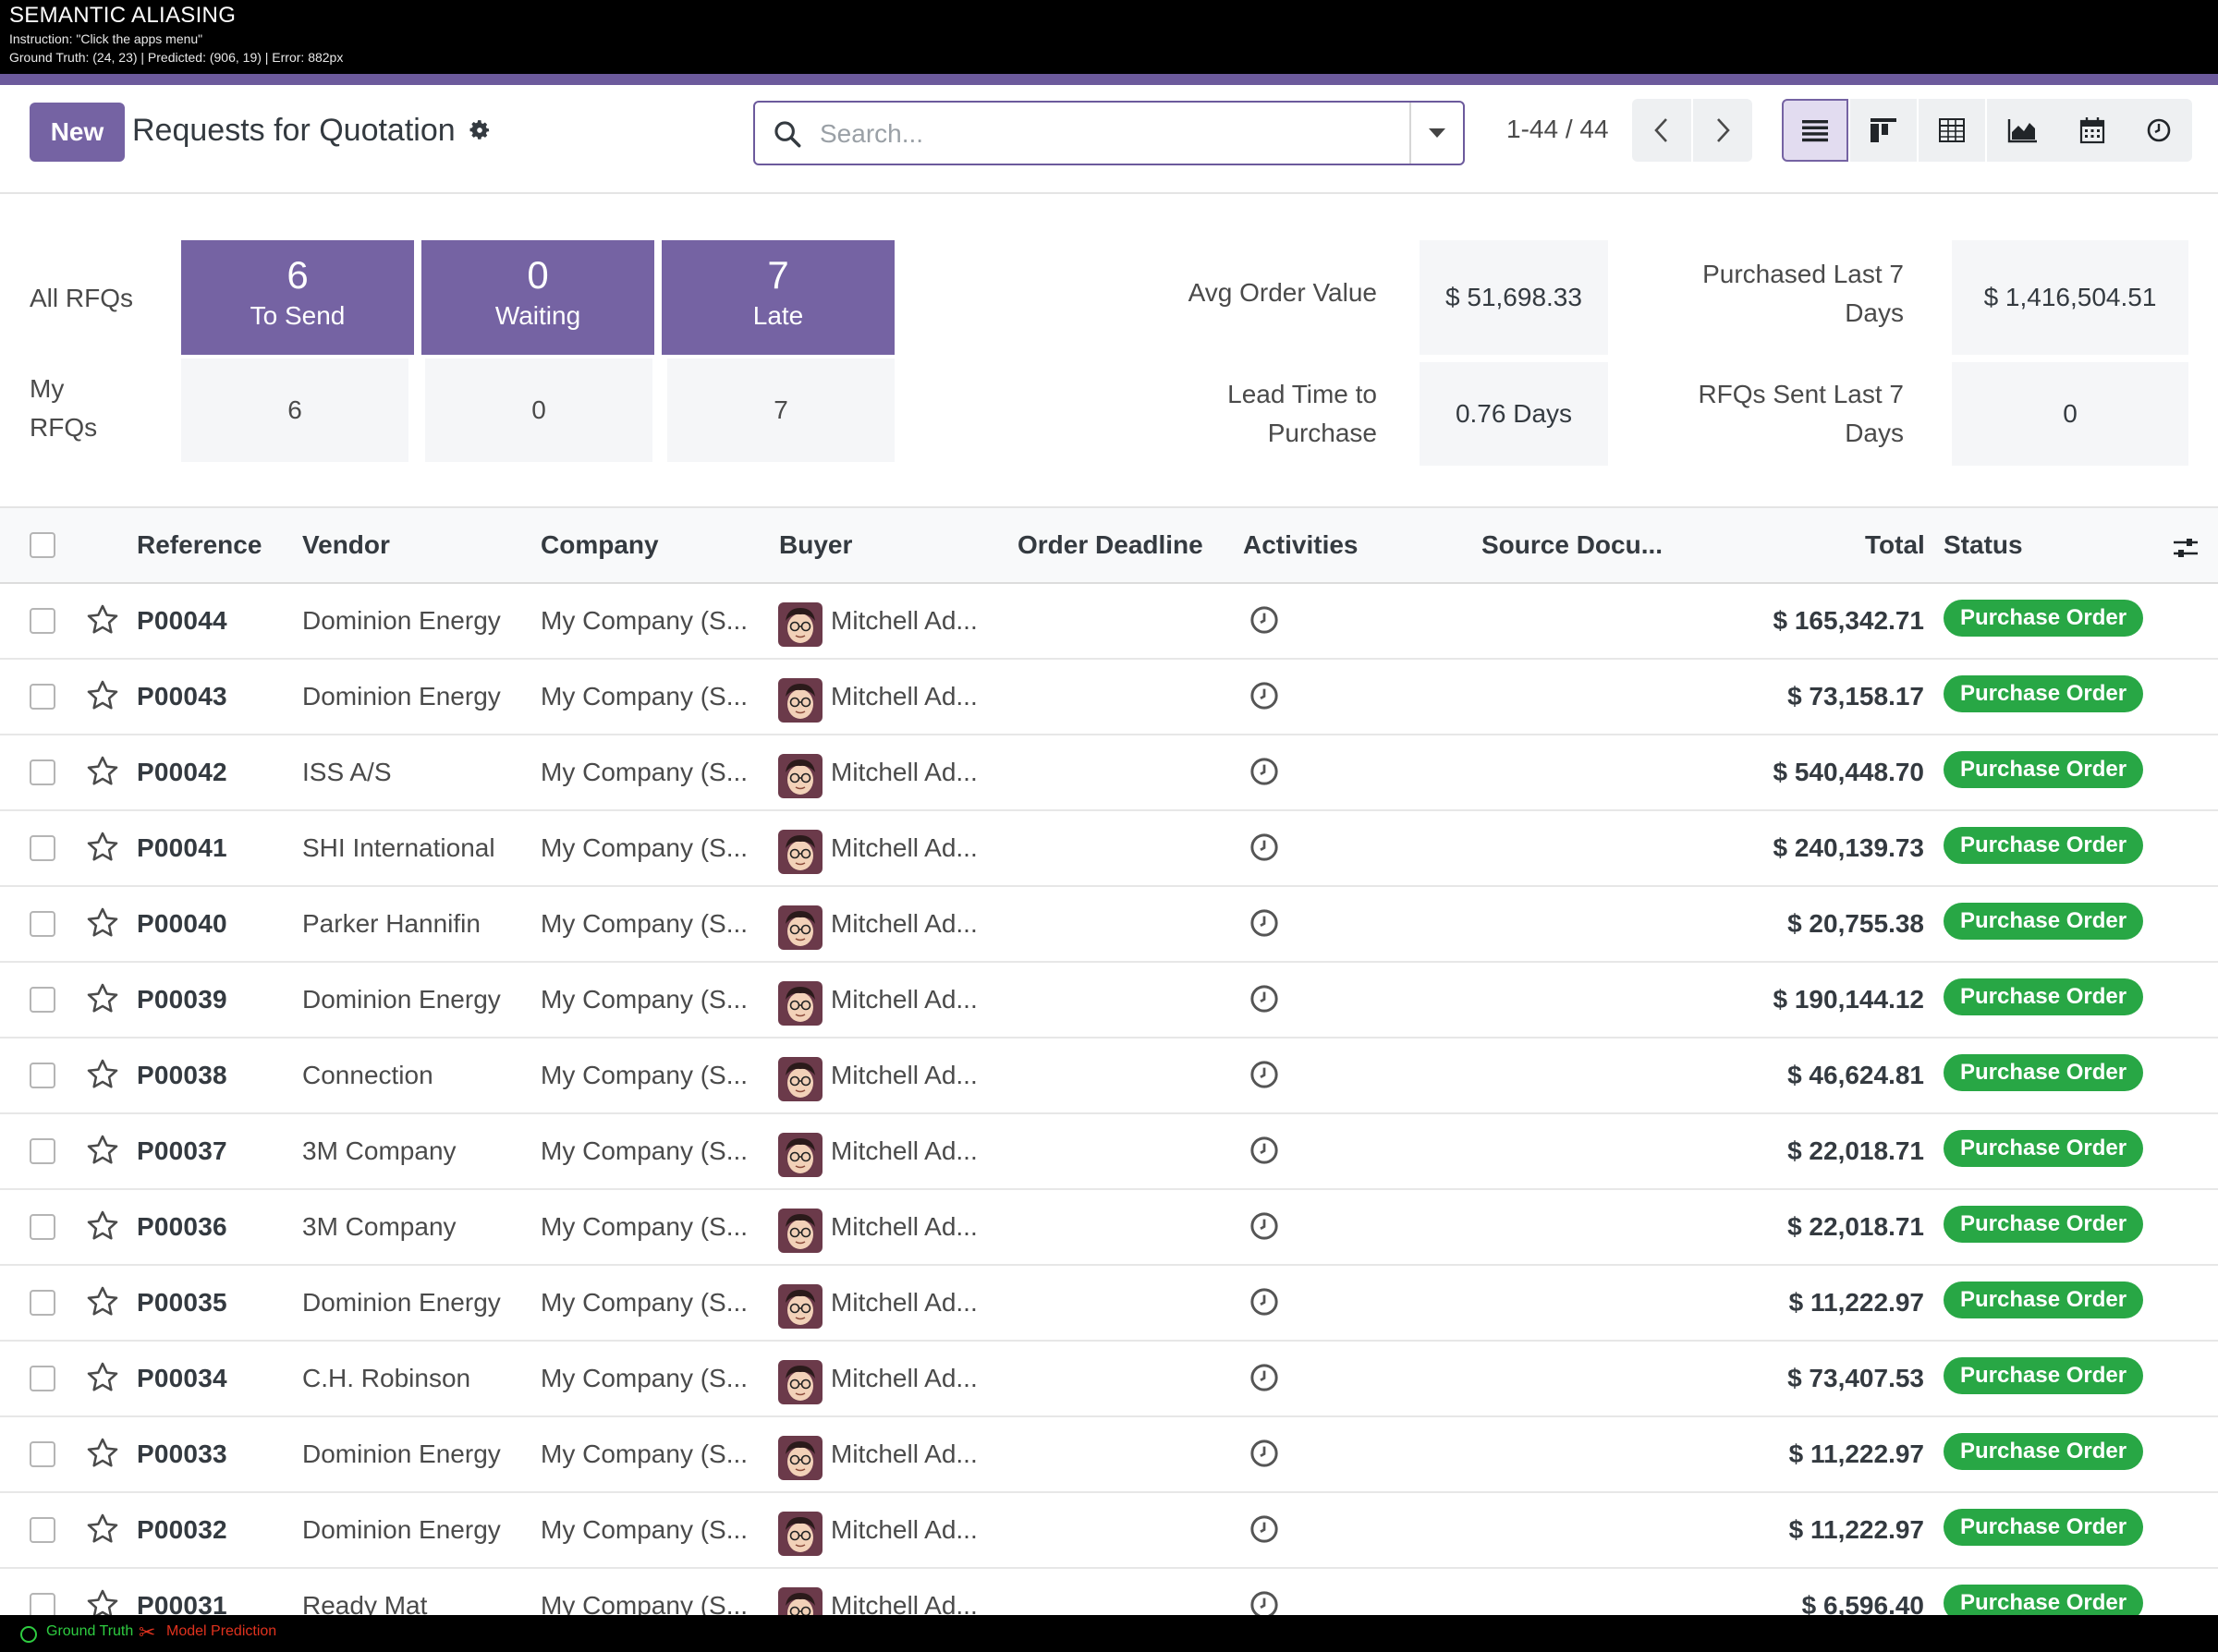  I want to click on page-title: Requests for Quotation, so click(294, 130).